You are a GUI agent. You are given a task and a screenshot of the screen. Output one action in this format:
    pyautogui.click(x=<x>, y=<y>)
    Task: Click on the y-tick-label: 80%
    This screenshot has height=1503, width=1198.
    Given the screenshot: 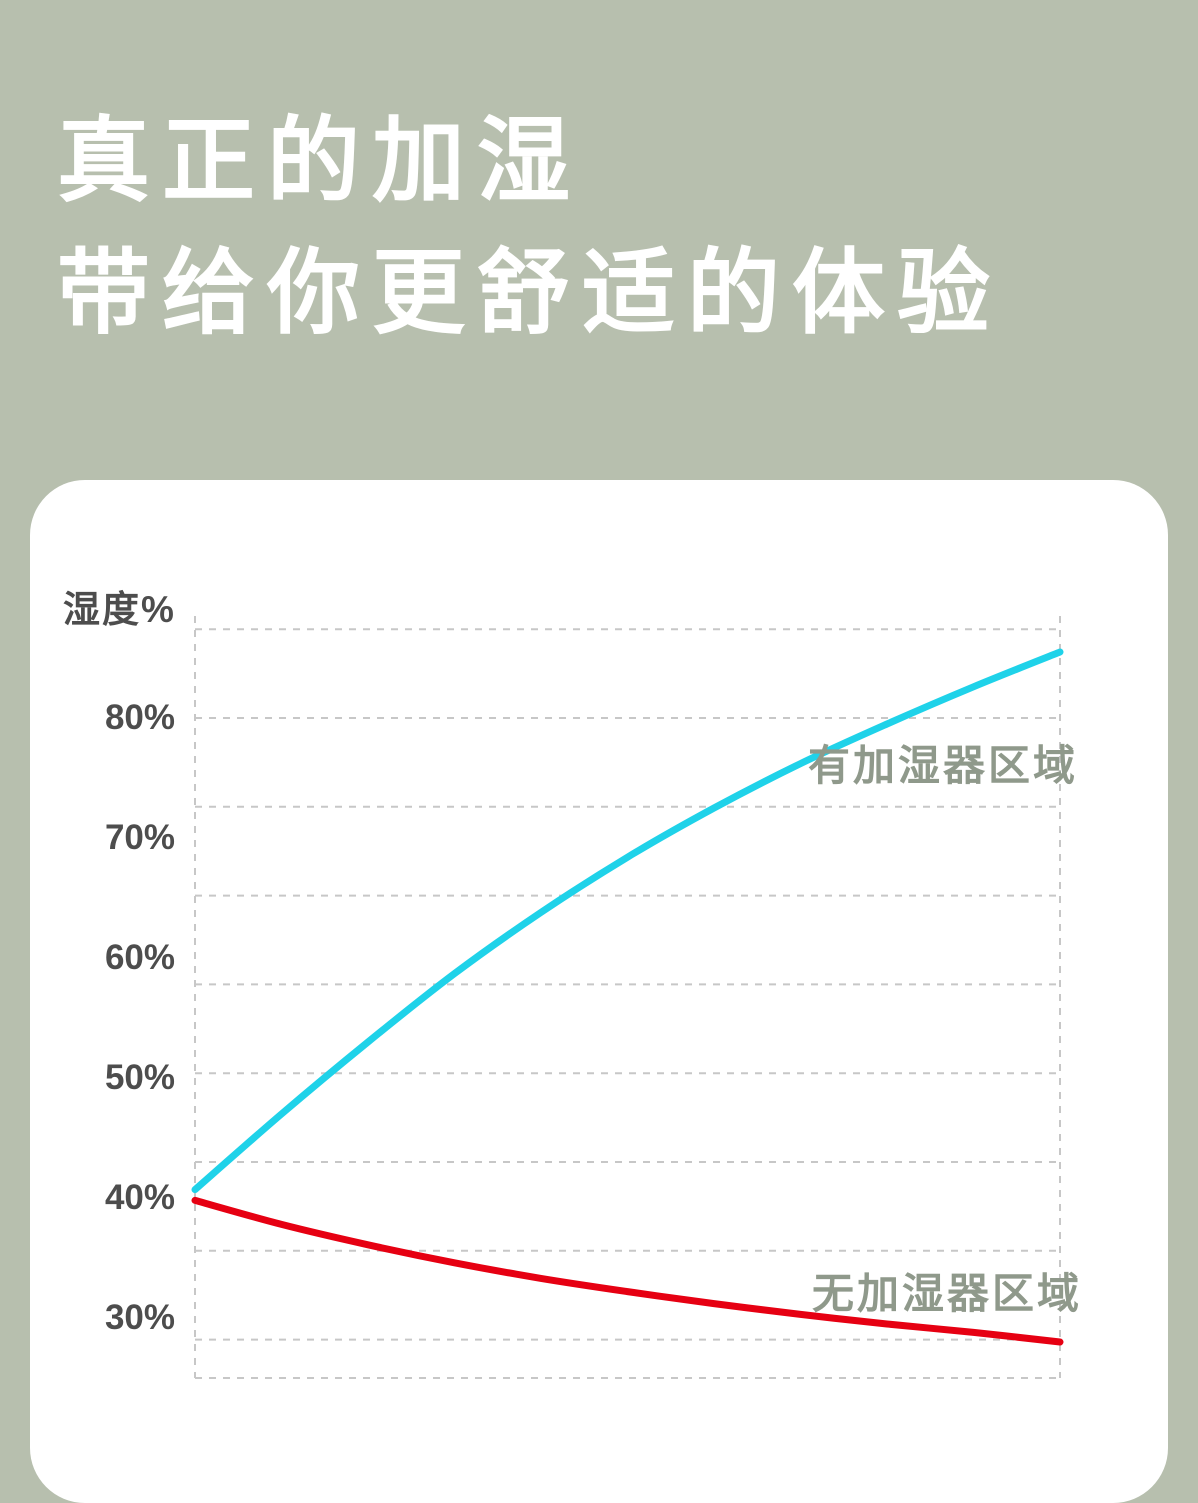 What is the action you would take?
    pyautogui.click(x=139, y=717)
    